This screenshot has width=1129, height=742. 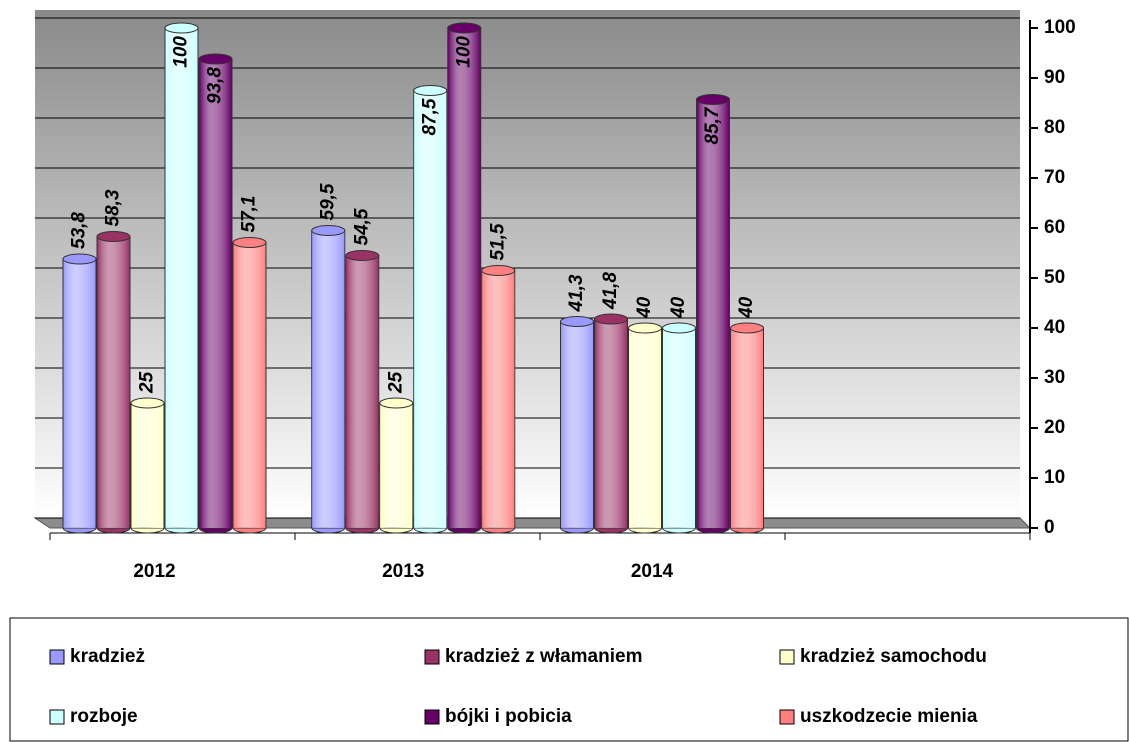 I want to click on y-tick-label: 30, so click(x=1054, y=377).